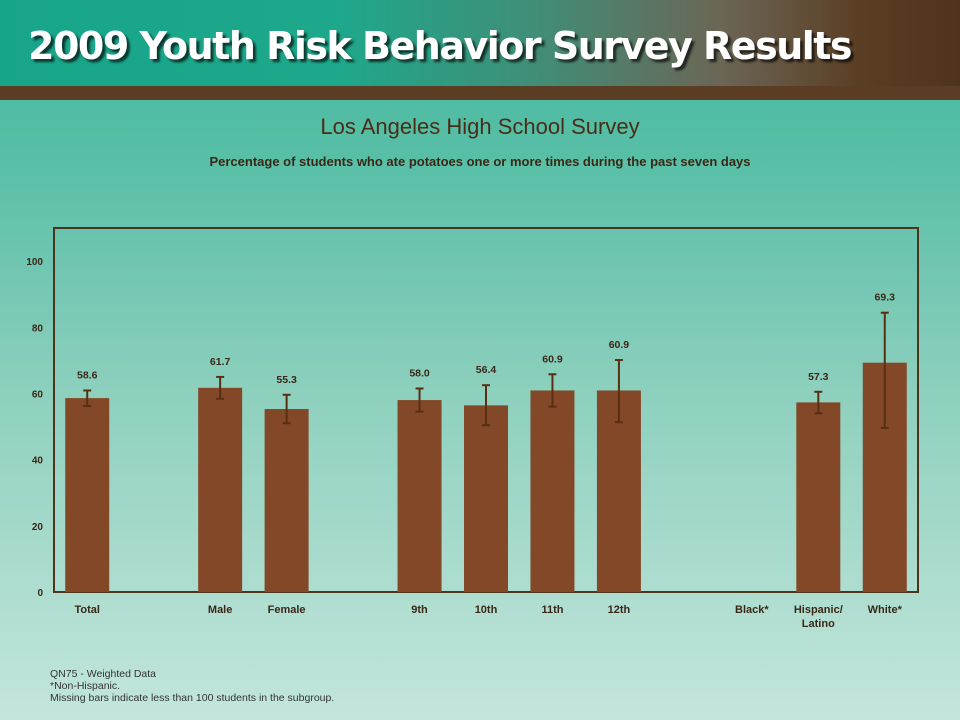 The width and height of the screenshot is (960, 720). What do you see at coordinates (40, 593) in the screenshot?
I see `y-tick-label: 0` at bounding box center [40, 593].